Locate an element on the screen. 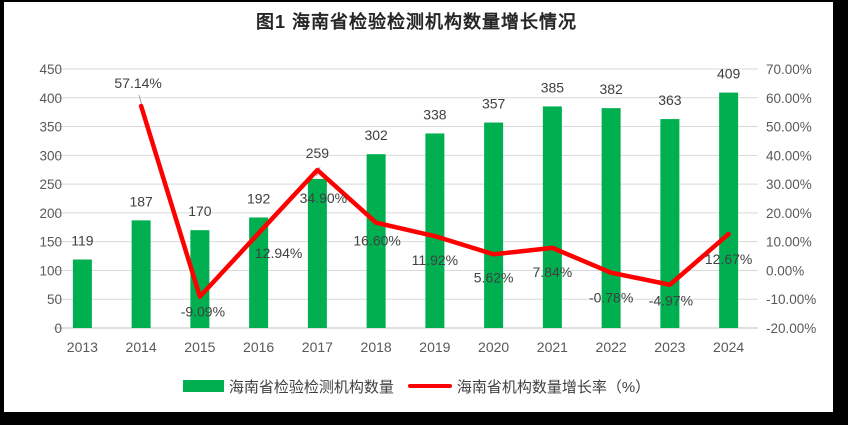 This screenshot has height=425, width=848. x-axis-label: 2014 is located at coordinates (141, 347).